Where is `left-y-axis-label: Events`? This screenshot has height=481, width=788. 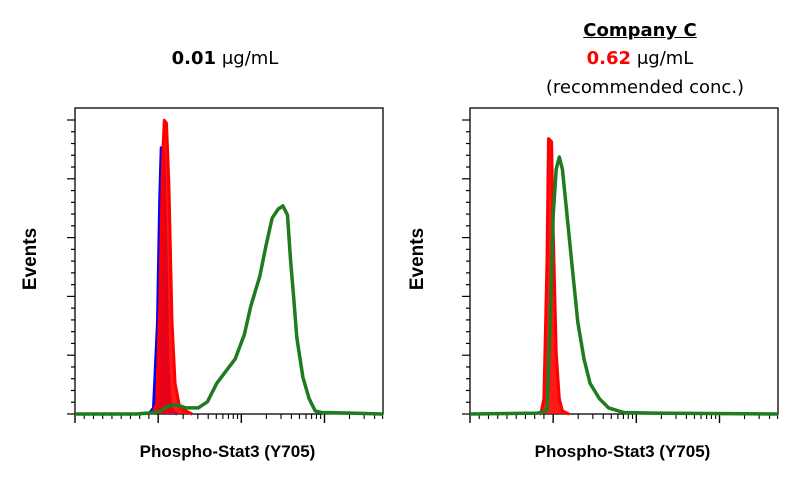 left-y-axis-label: Events is located at coordinates (30, 259).